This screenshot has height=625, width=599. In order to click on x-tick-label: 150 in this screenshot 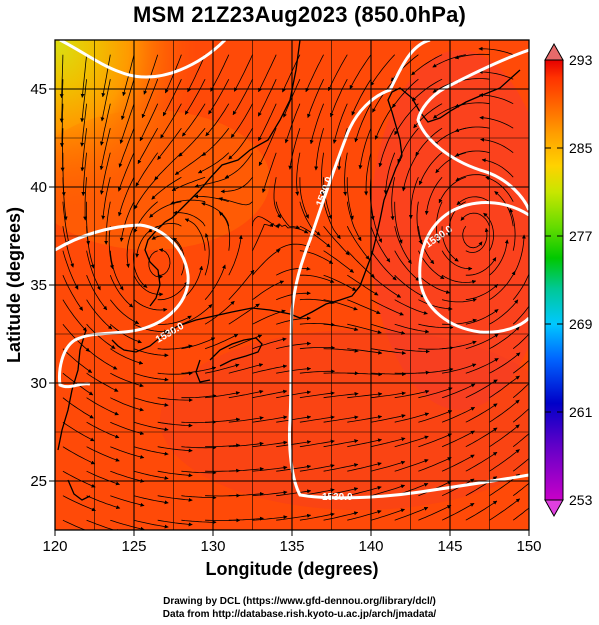, I will do `click(528, 546)`.